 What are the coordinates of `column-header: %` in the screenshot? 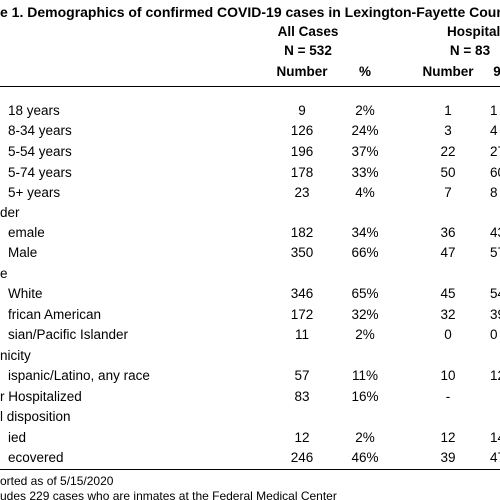 It's located at (365, 71).